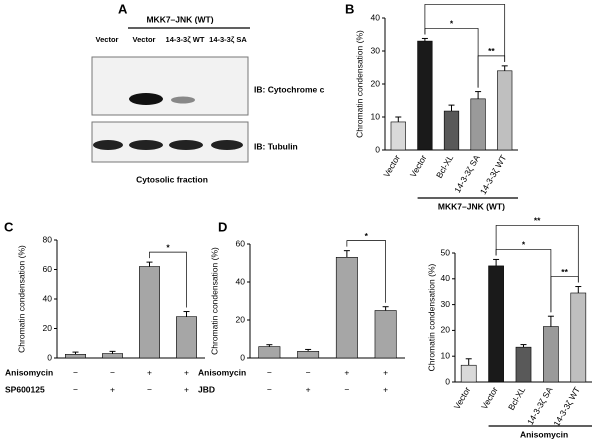 The width and height of the screenshot is (600, 443). Describe the element at coordinates (206, 389) in the screenshot. I see `row-label: JBD` at that location.